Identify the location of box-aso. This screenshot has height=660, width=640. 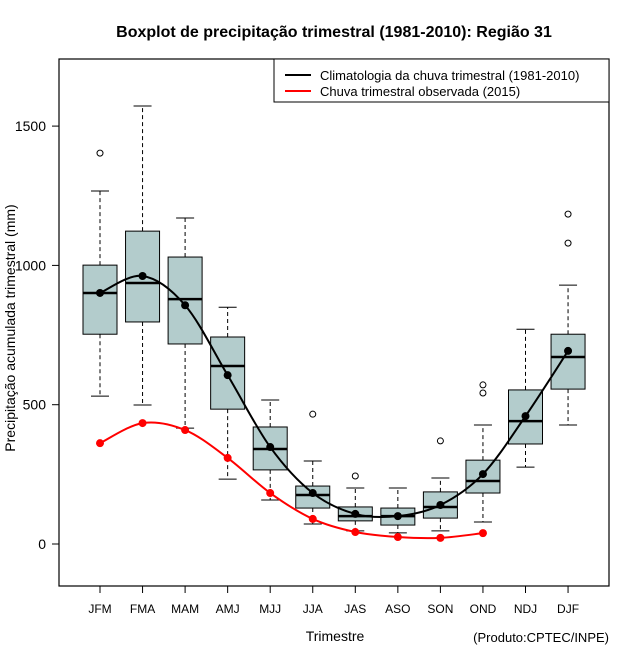
(398, 510).